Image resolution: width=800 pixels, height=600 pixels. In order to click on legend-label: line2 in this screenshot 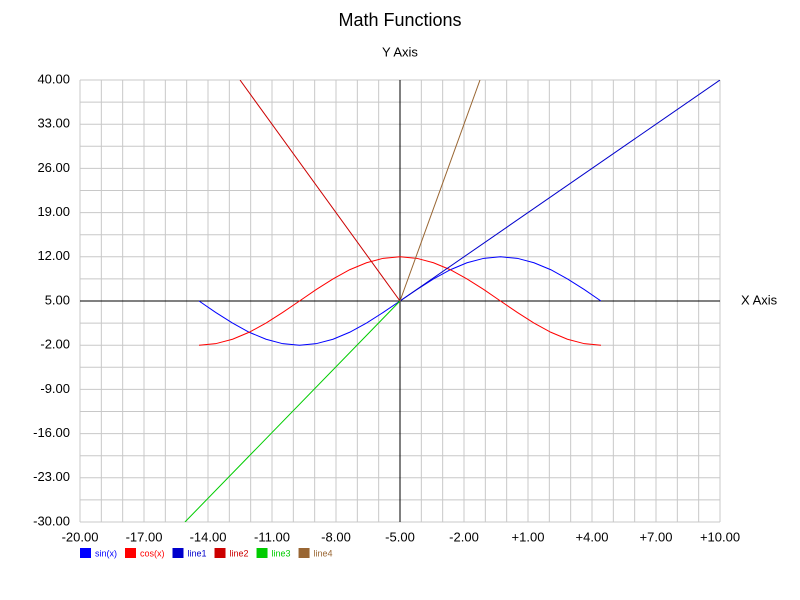, I will do `click(239, 553)`.